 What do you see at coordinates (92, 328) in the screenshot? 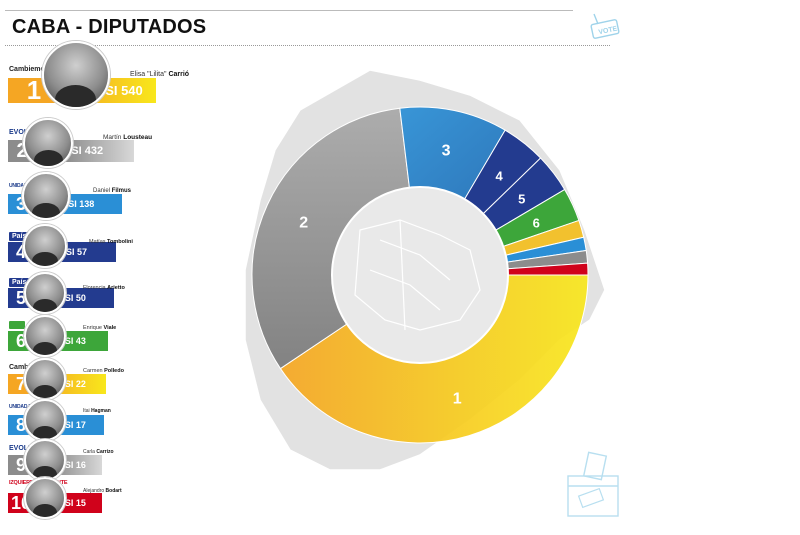
I see `candidate-first-name: Enrique` at bounding box center [92, 328].